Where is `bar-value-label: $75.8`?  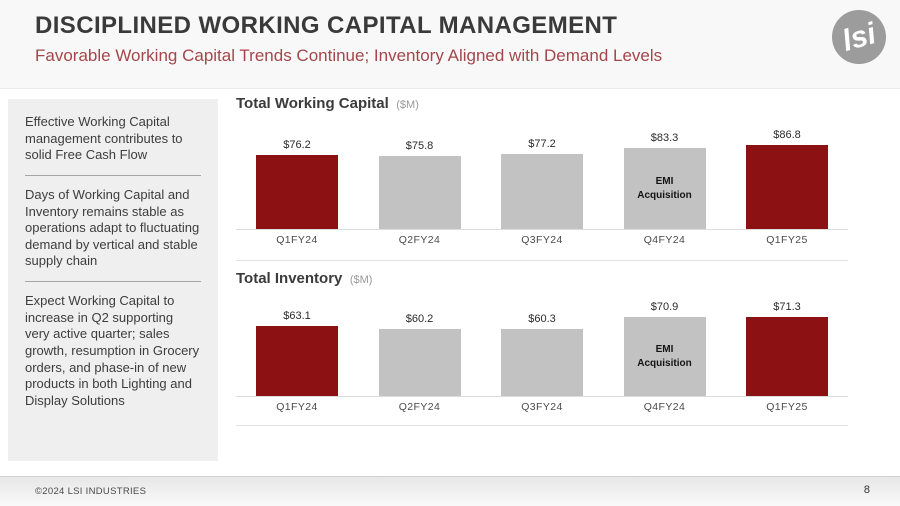
bar-value-label: $75.8 is located at coordinates (419, 145).